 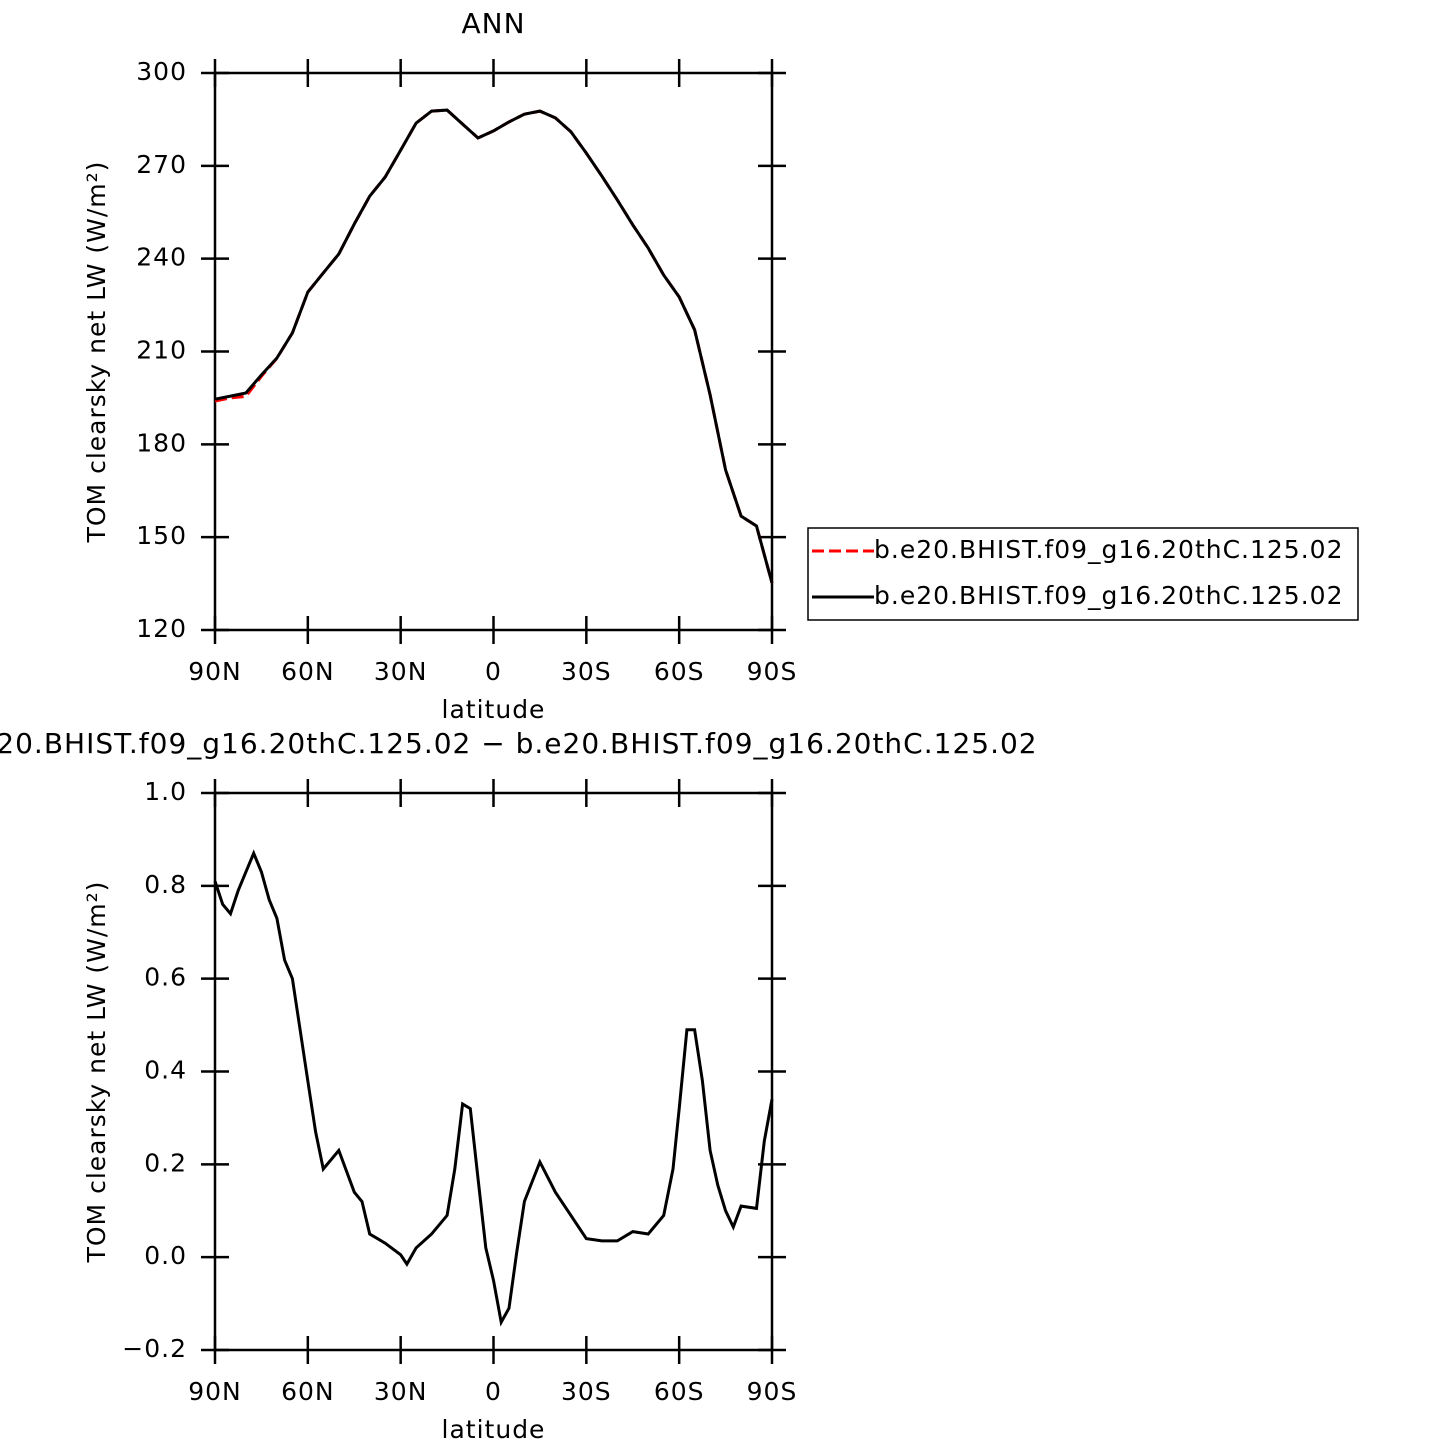 I want to click on y-tick-label: 120, so click(x=161, y=628).